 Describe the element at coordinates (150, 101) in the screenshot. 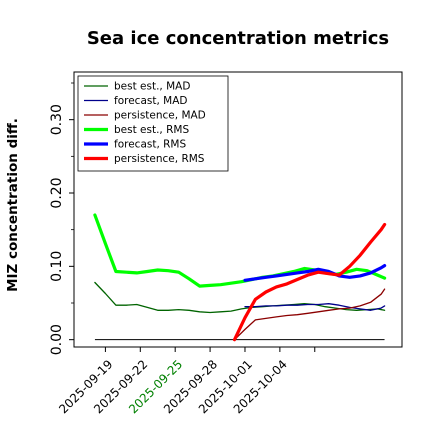

I see `legend-label: forecast, MAD` at that location.